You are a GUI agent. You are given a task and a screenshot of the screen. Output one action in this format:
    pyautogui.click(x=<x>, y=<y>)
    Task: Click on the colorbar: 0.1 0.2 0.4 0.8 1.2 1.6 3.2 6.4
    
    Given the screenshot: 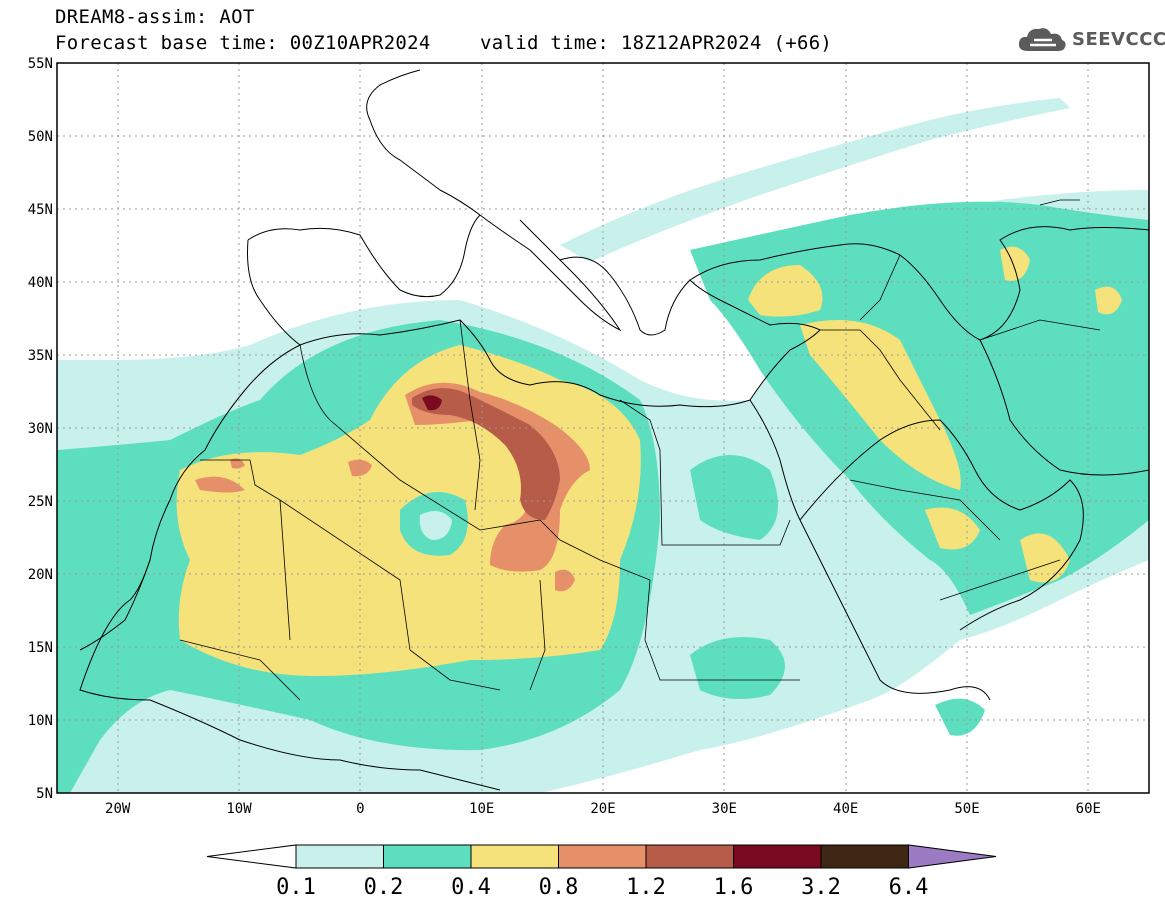 What is the action you would take?
    pyautogui.click(x=601, y=872)
    